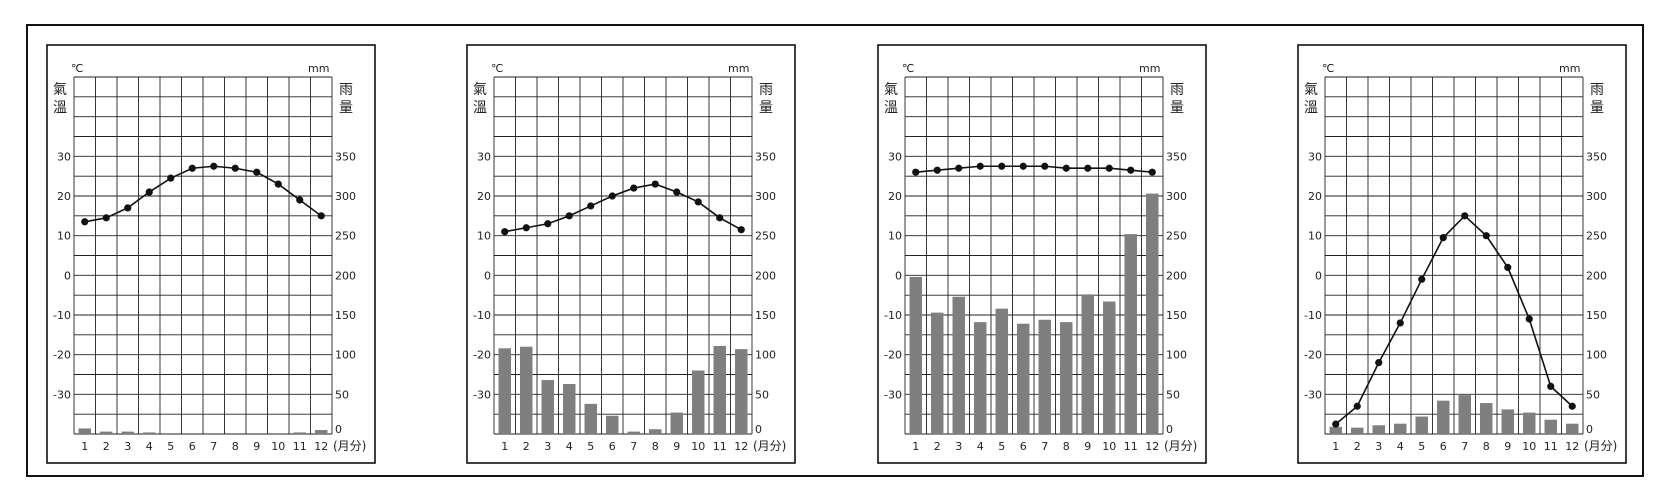  Describe the element at coordinates (1131, 446) in the screenshot. I see `month-tick-label: 11` at that location.